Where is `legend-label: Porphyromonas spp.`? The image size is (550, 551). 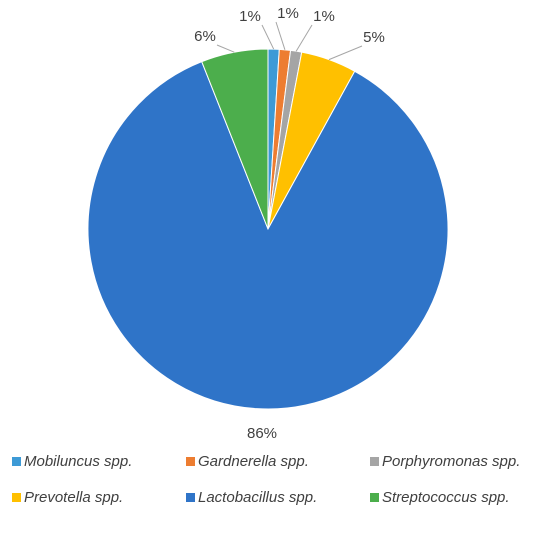 legend-label: Porphyromonas spp. is located at coordinates (451, 461).